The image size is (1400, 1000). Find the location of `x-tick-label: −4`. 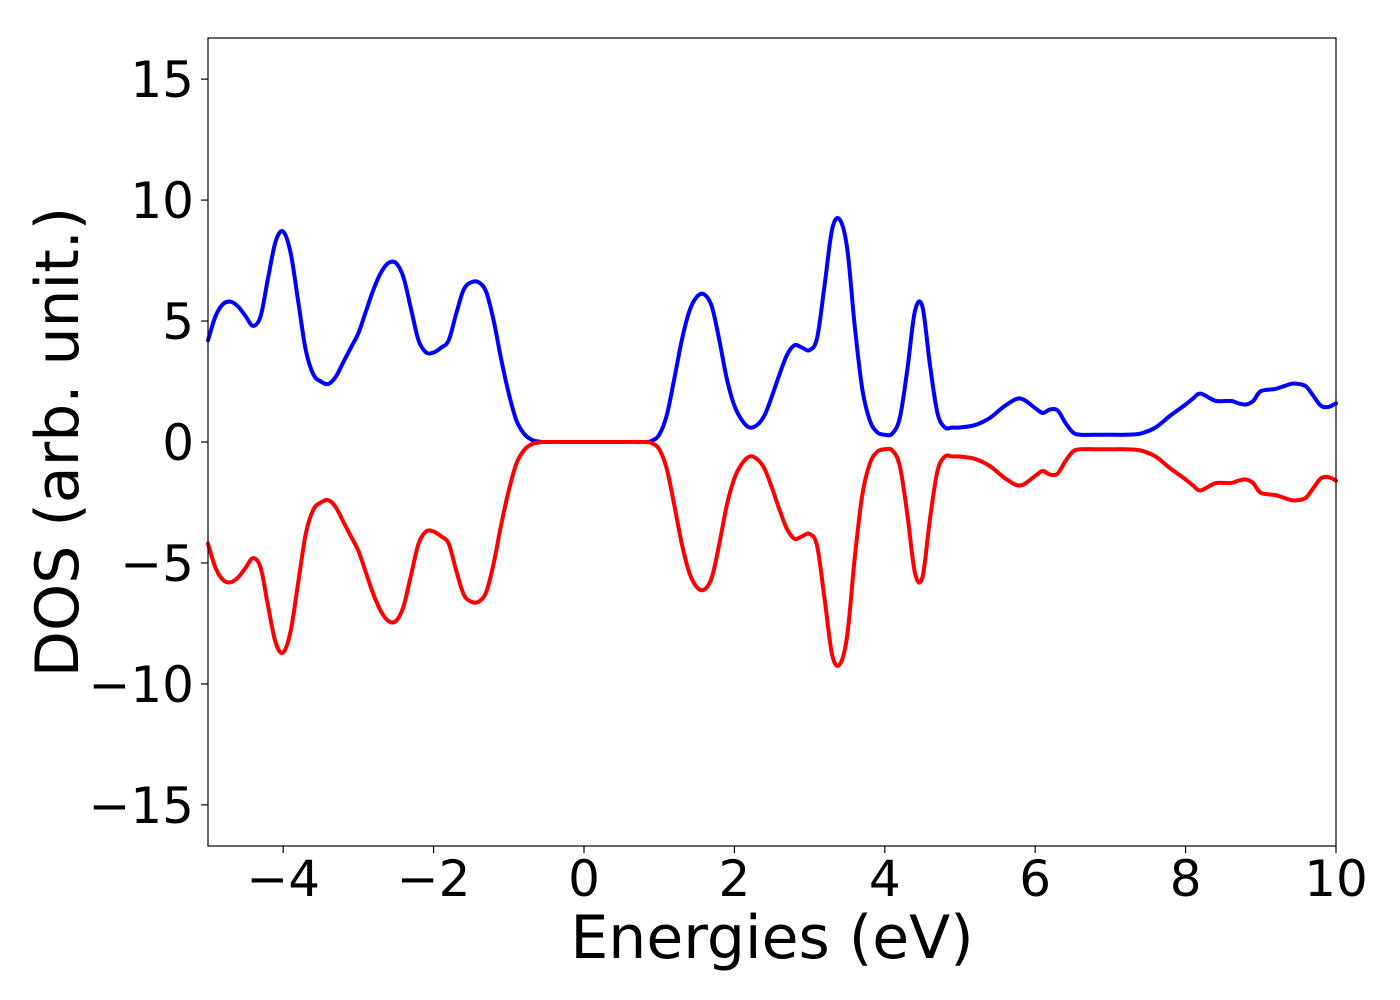

x-tick-label: −4 is located at coordinates (283, 879).